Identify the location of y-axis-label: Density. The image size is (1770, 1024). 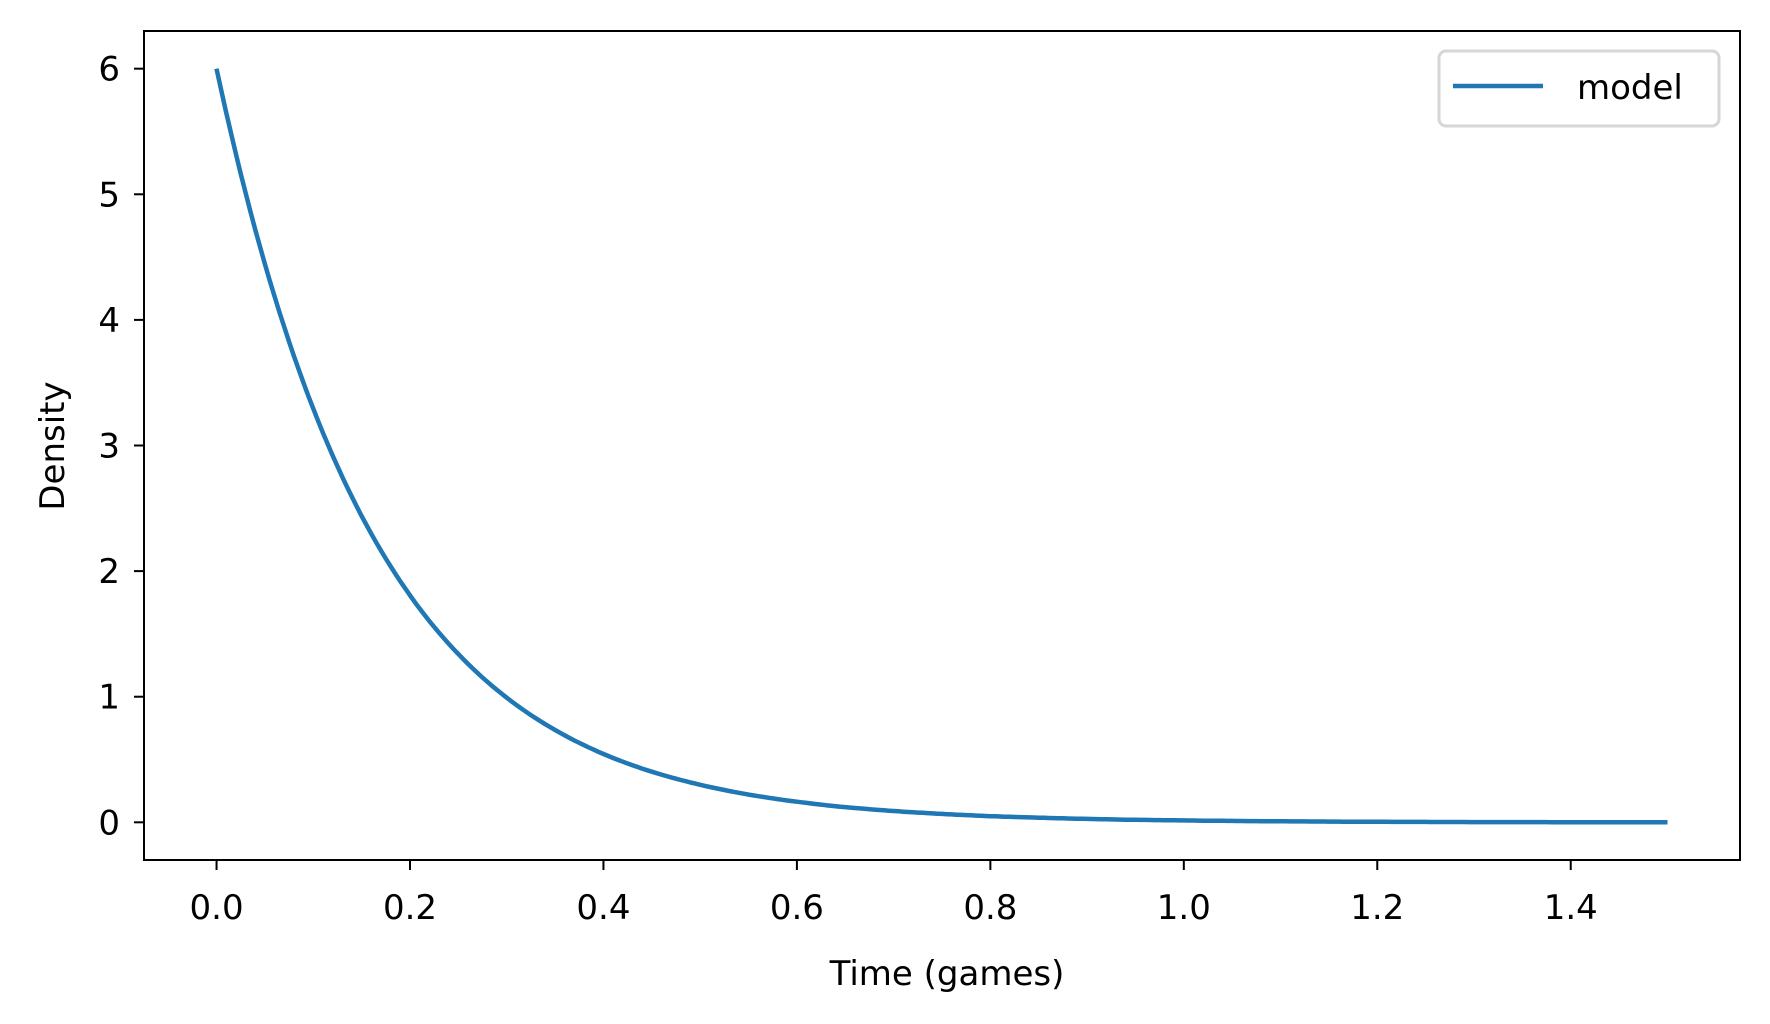
(53, 445).